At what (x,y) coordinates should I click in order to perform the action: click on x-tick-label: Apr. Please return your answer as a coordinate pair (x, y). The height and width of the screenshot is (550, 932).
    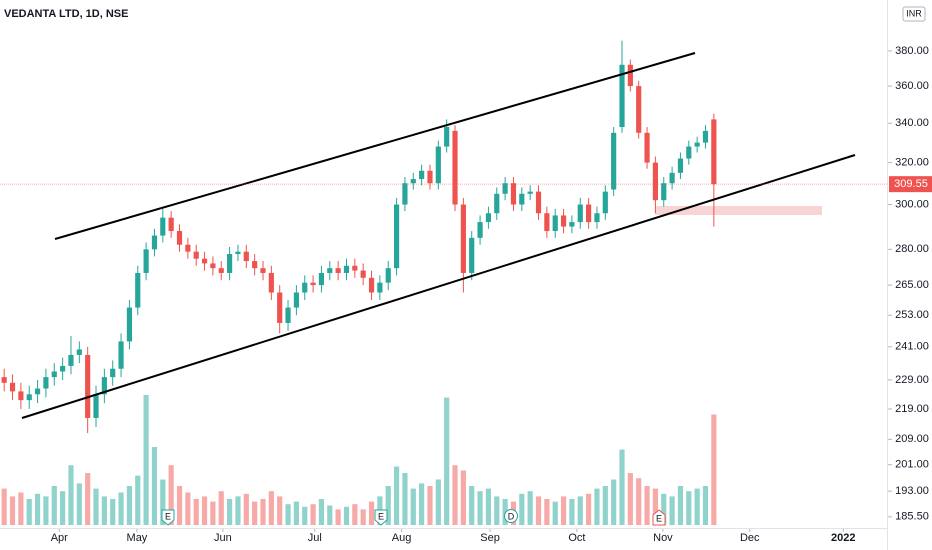
    Looking at the image, I should click on (59, 538).